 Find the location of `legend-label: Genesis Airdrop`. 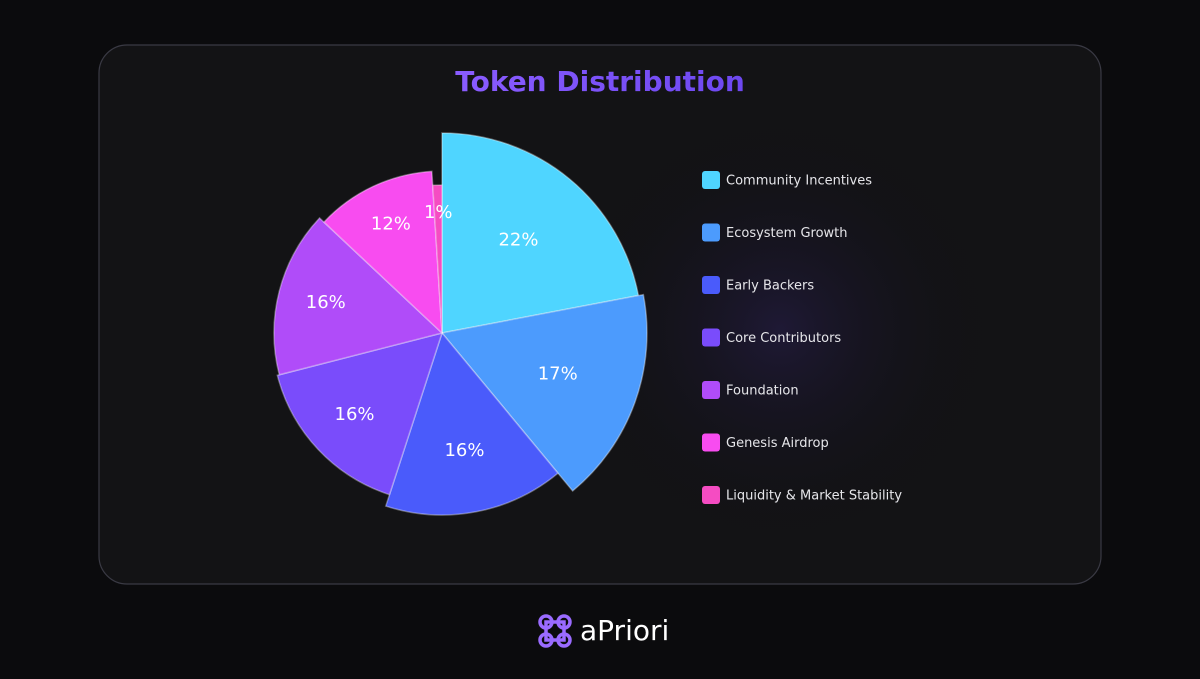

legend-label: Genesis Airdrop is located at coordinates (777, 443).